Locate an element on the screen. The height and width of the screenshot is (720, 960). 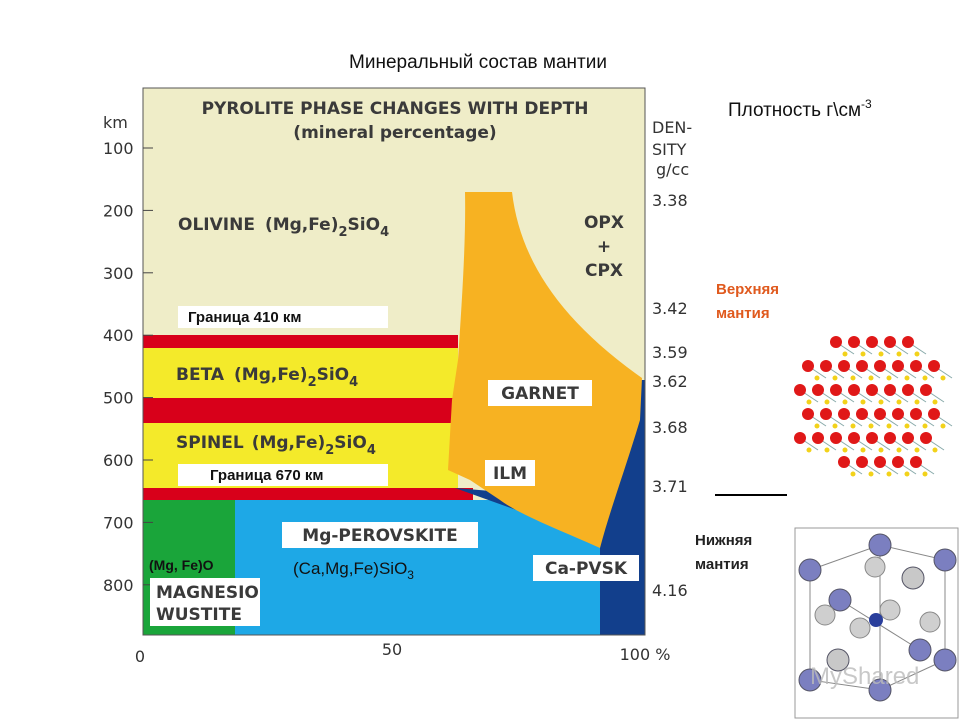
ca-pvsk-label: Ca-PVSK is located at coordinates (586, 569).